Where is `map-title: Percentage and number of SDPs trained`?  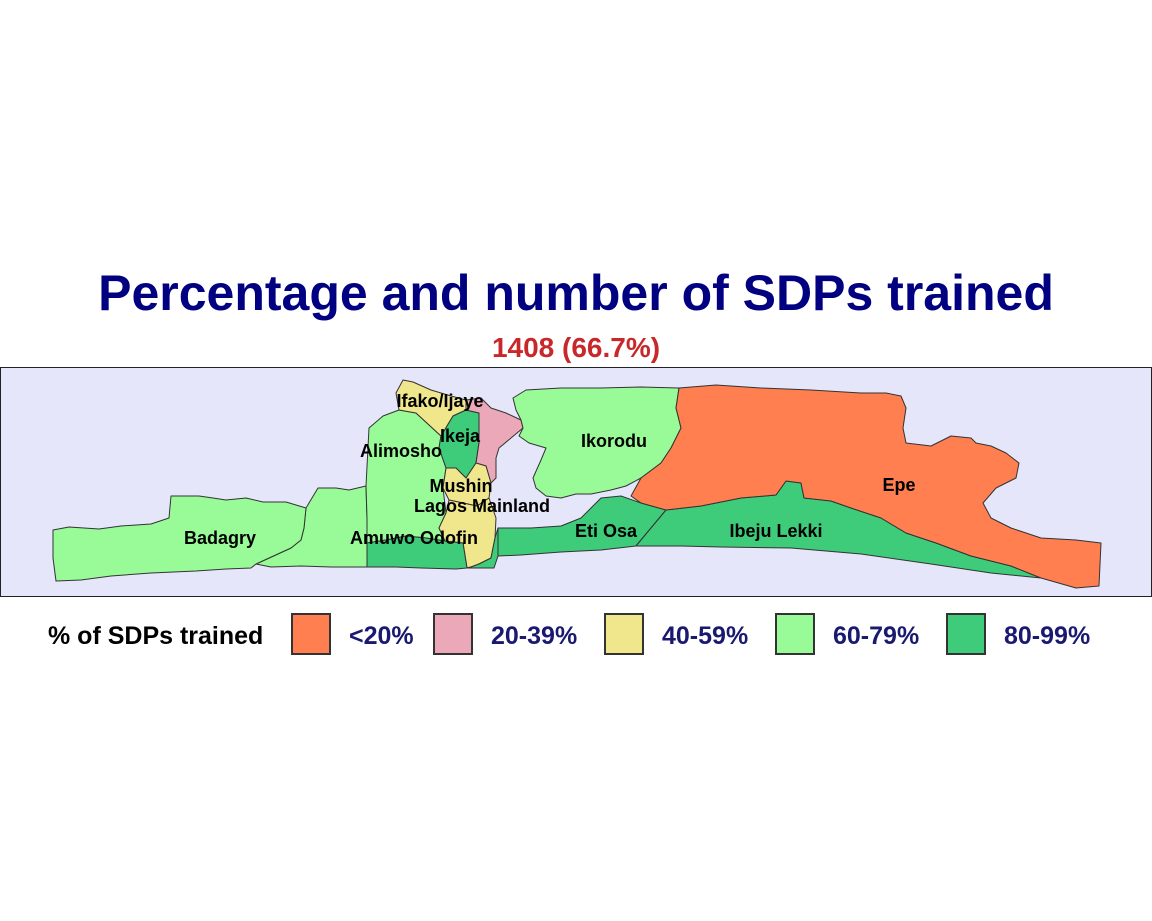 map-title: Percentage and number of SDPs trained is located at coordinates (576, 293).